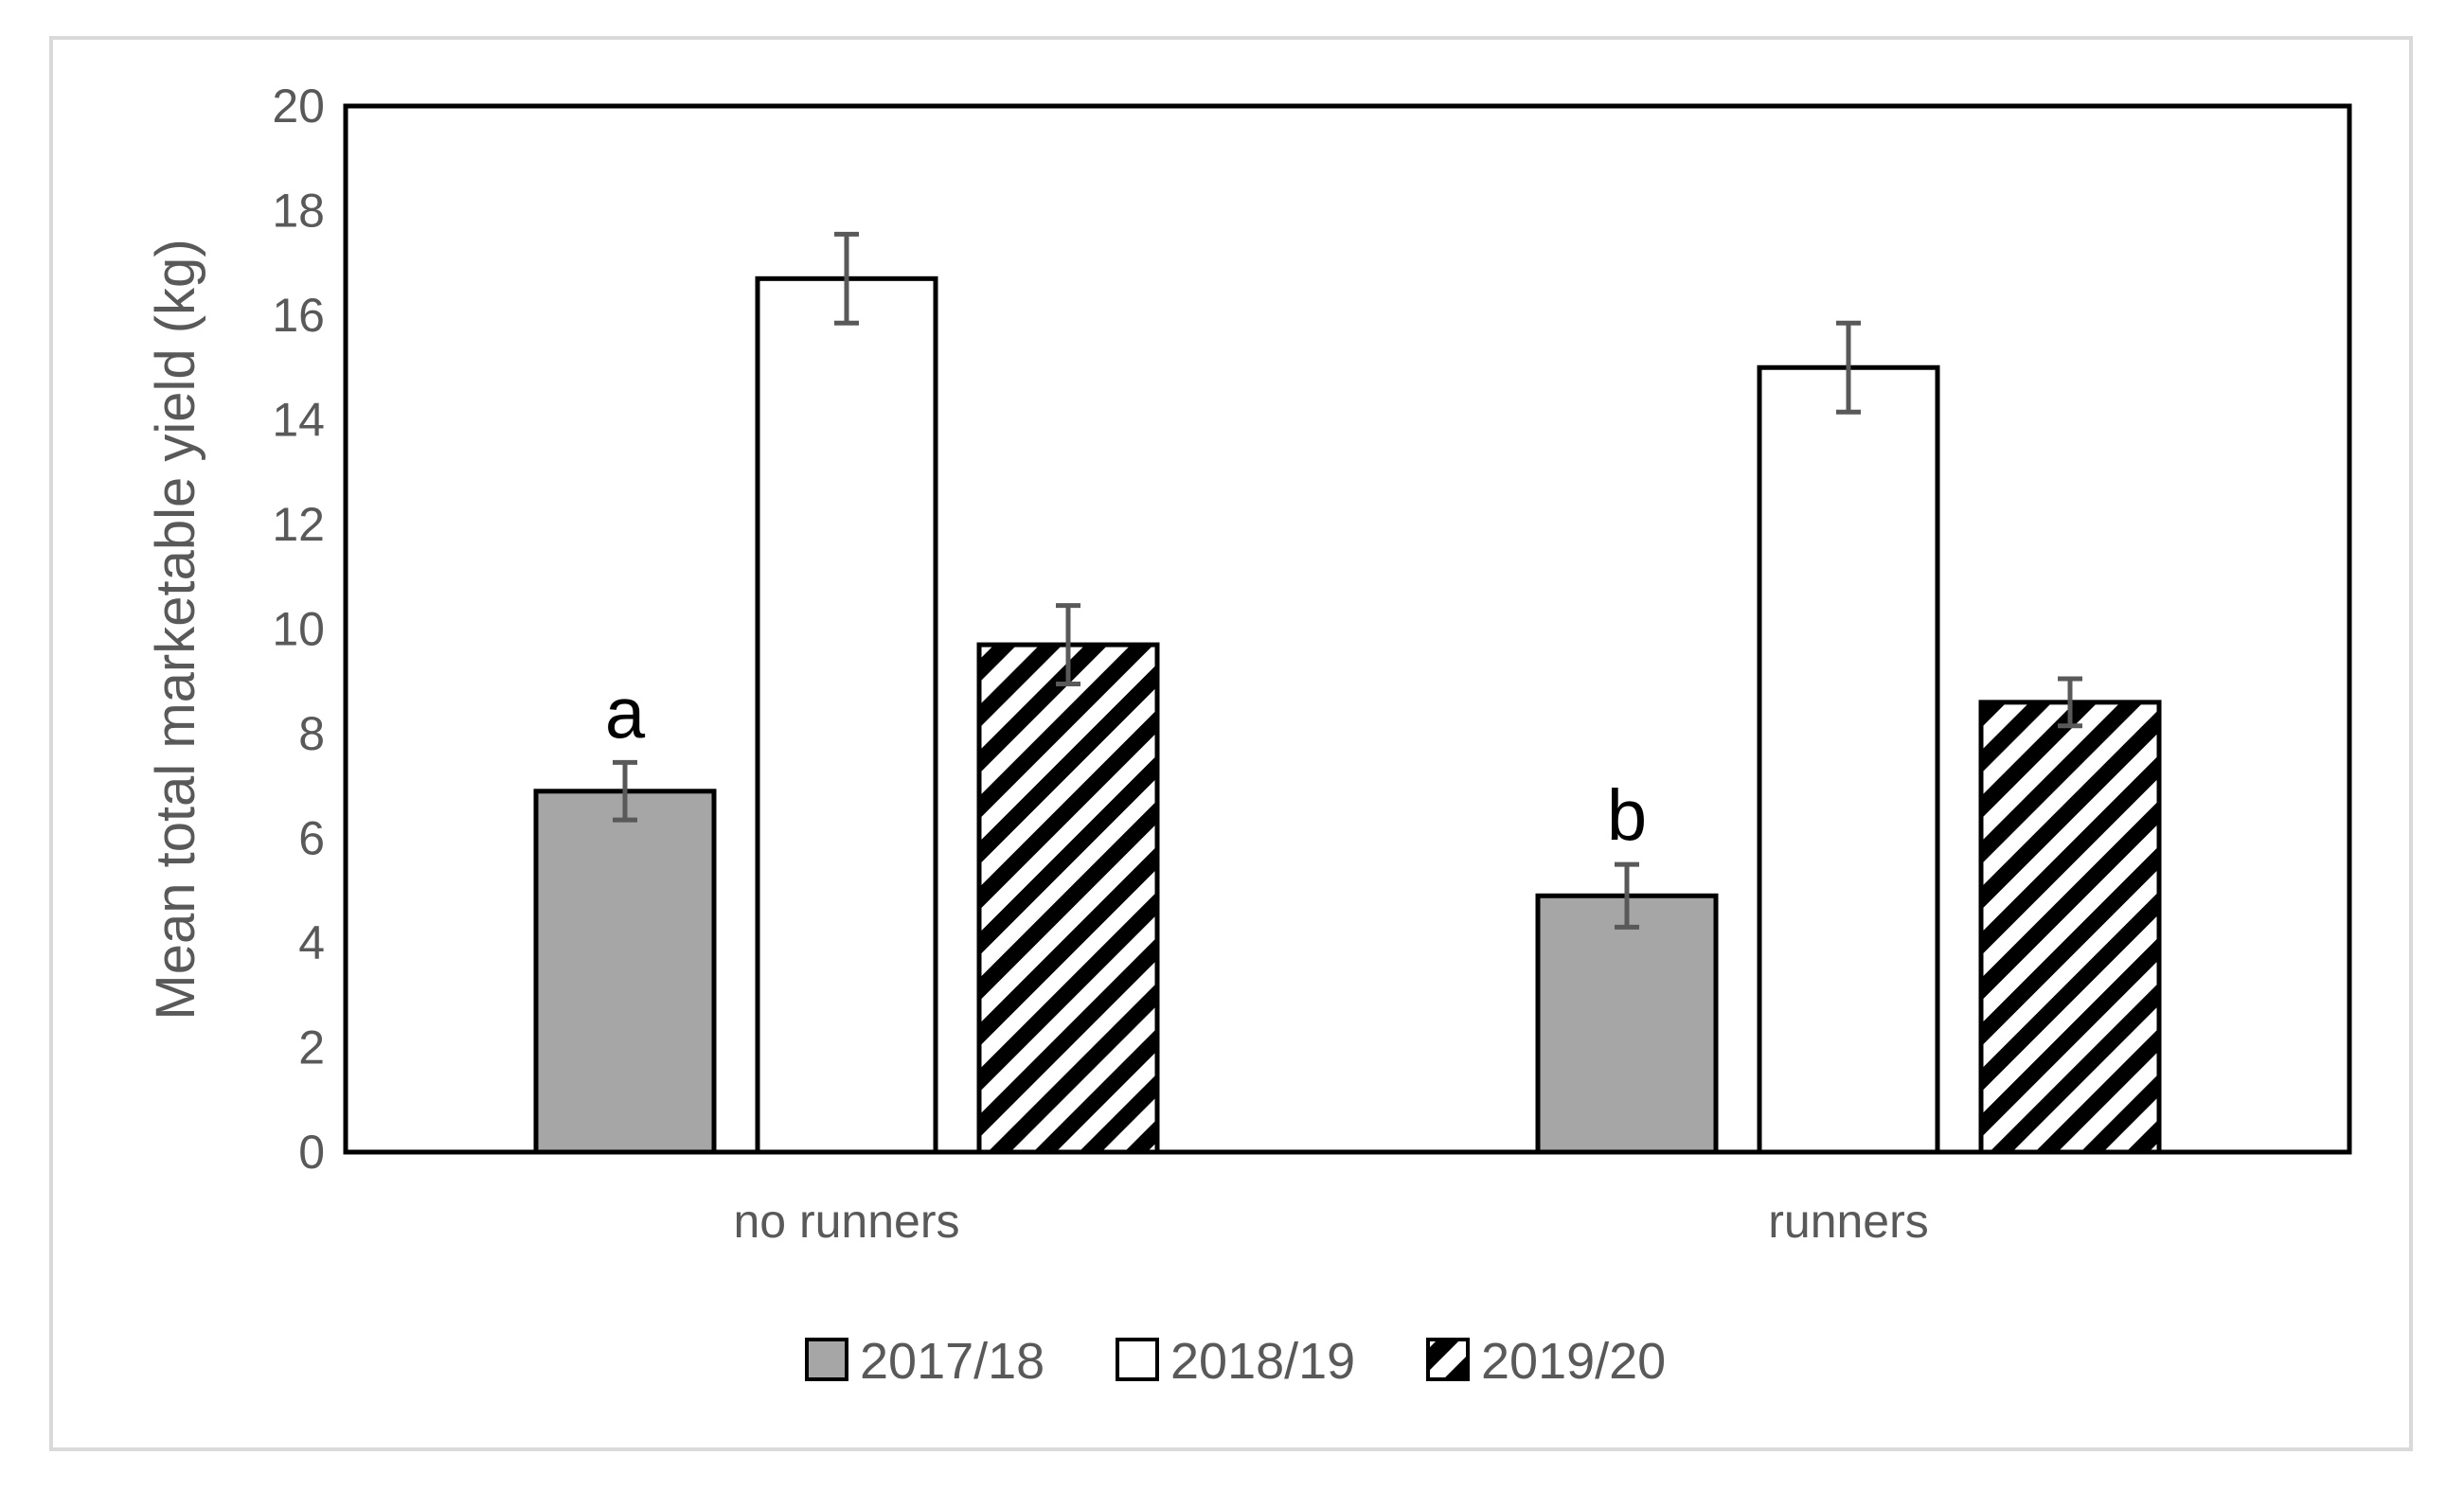 Image resolution: width=2464 pixels, height=1491 pixels. I want to click on legend-label: 2019/20, so click(1573, 1361).